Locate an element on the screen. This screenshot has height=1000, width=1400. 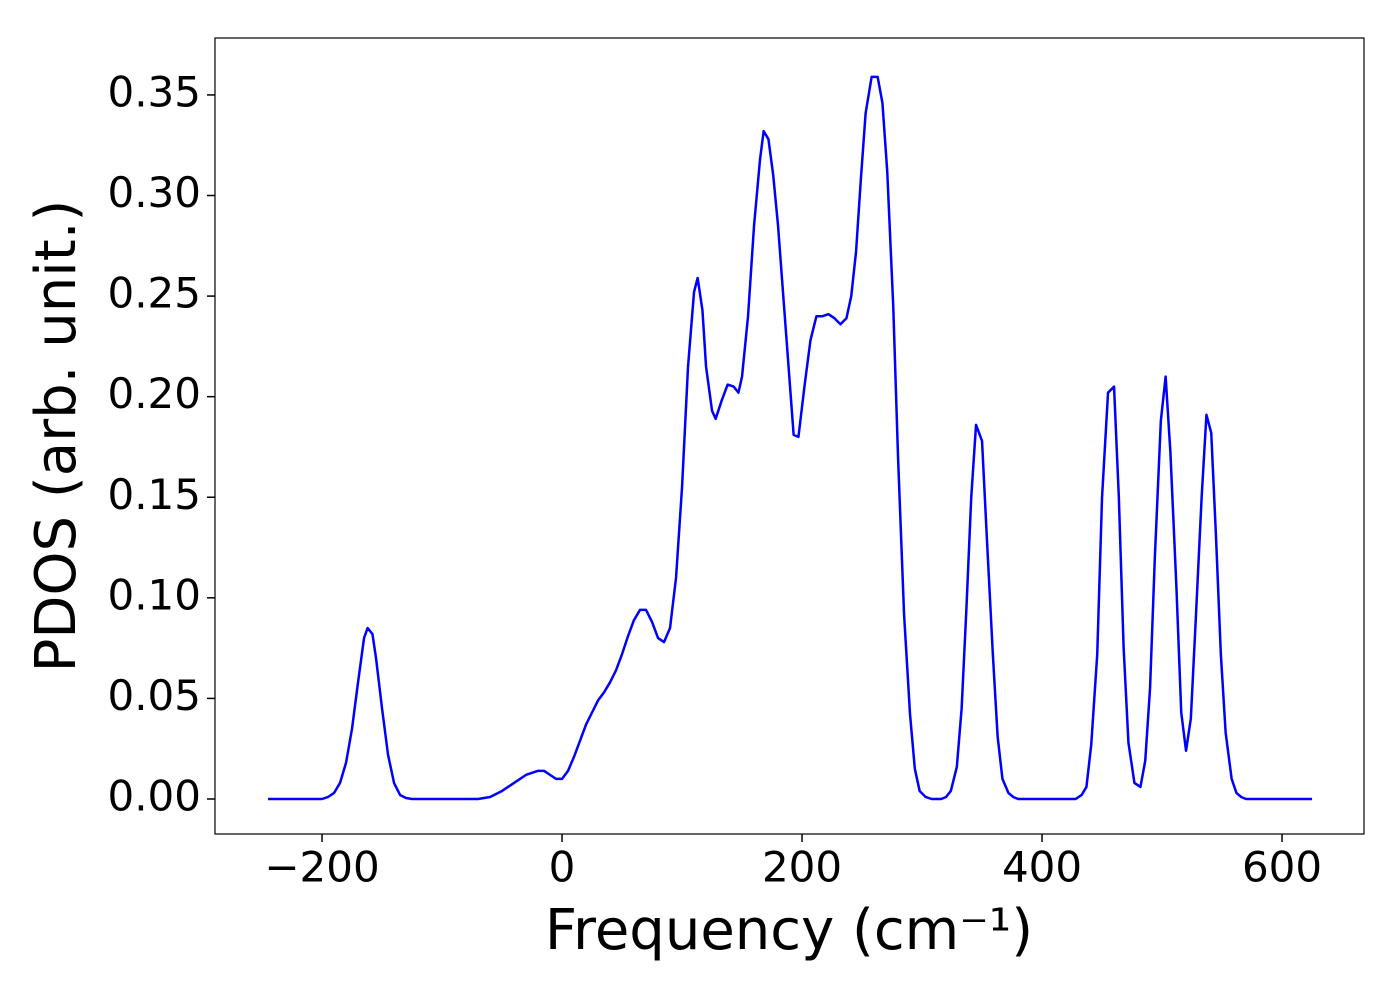
y-tick-label: 0.00 is located at coordinates (154, 795).